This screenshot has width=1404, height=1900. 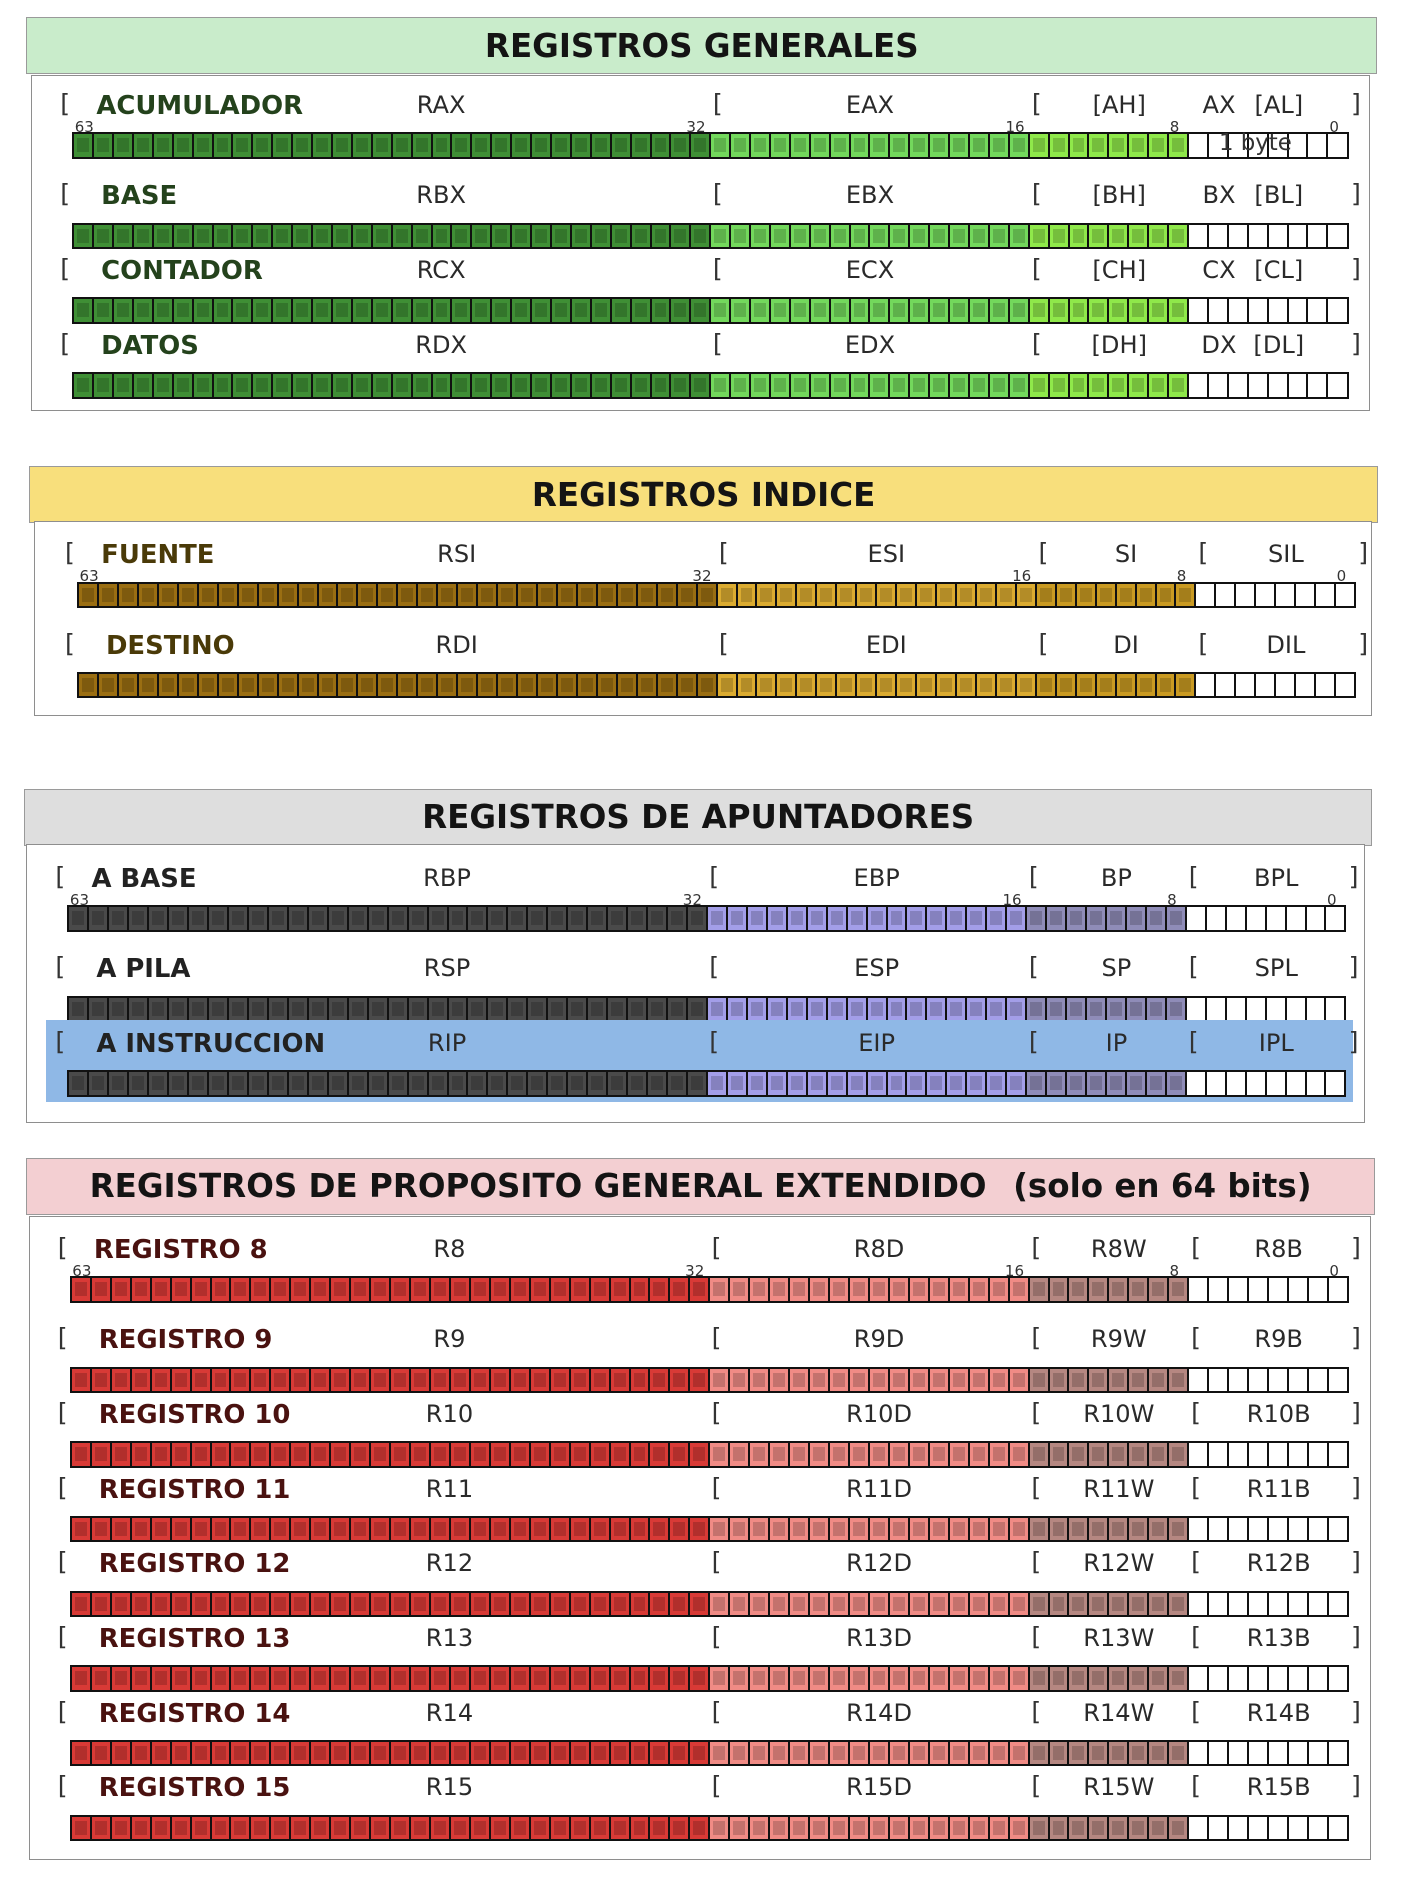 What do you see at coordinates (449, 1563) in the screenshot?
I see `register-name: R12` at bounding box center [449, 1563].